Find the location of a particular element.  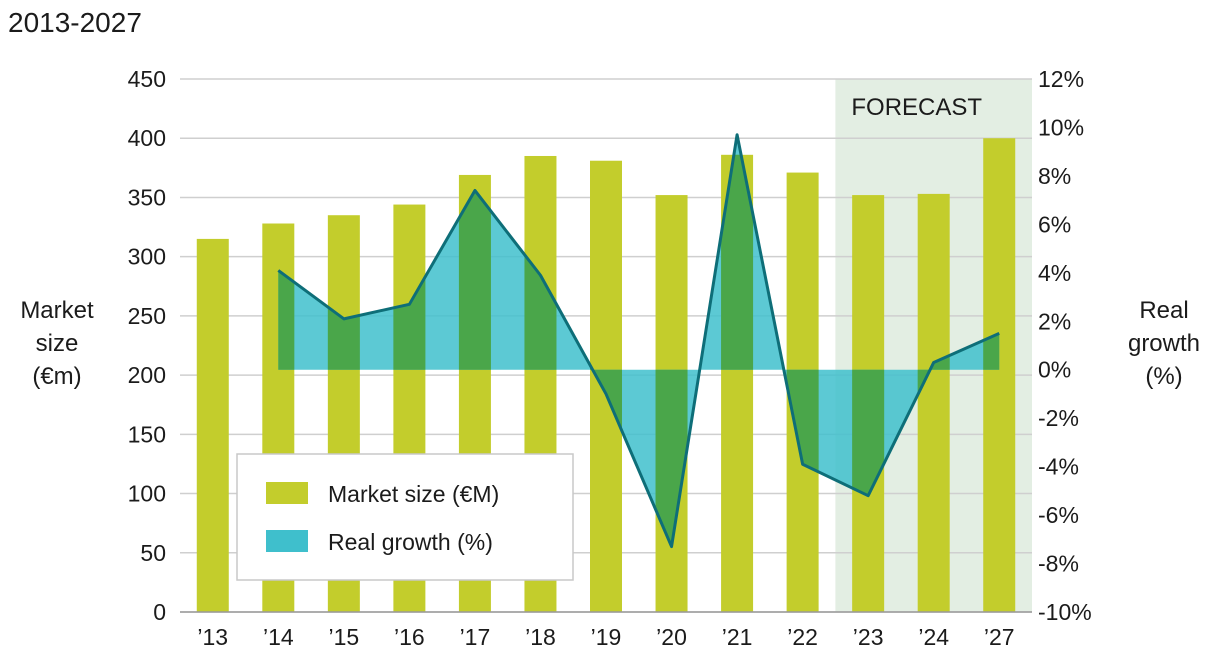

right-axis-label-line: growth is located at coordinates (1164, 343).